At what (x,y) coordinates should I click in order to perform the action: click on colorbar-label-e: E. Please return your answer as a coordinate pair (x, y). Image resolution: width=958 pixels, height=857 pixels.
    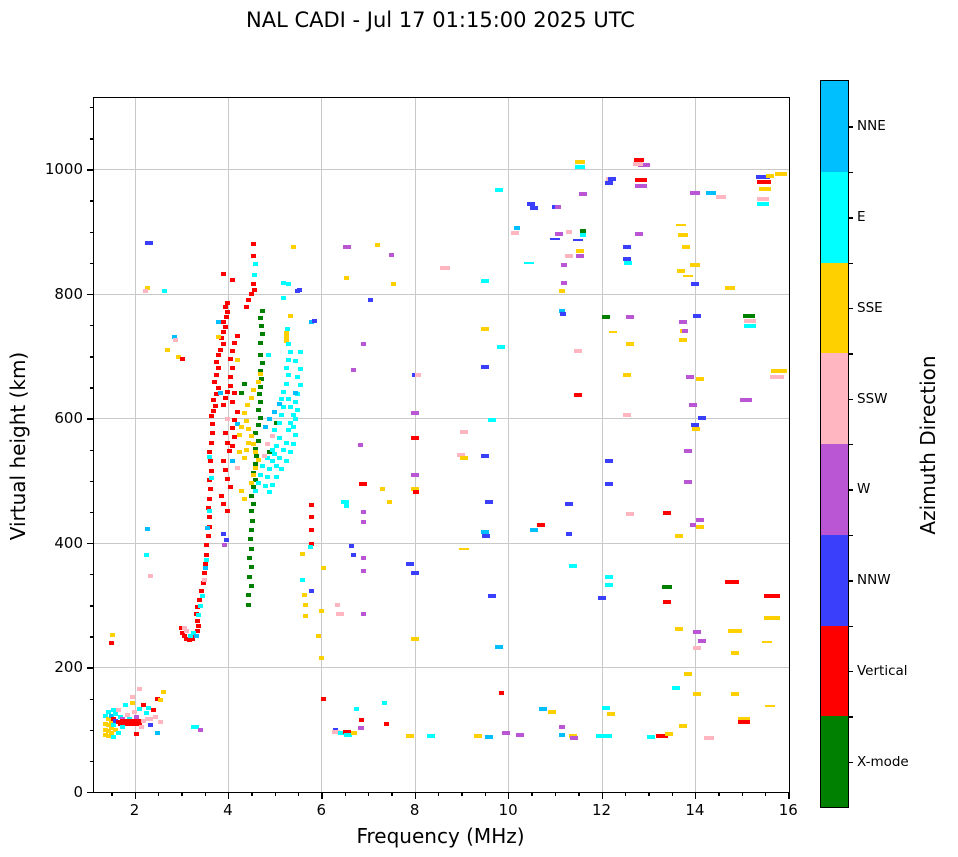
    Looking at the image, I should click on (861, 217).